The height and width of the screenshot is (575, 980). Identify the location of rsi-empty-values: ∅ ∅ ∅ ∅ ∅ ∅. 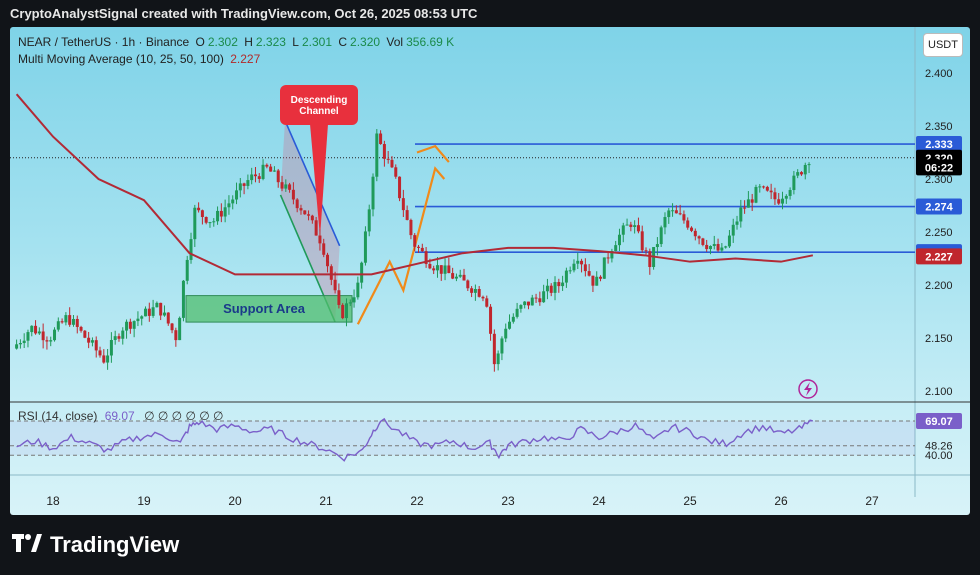
(184, 416).